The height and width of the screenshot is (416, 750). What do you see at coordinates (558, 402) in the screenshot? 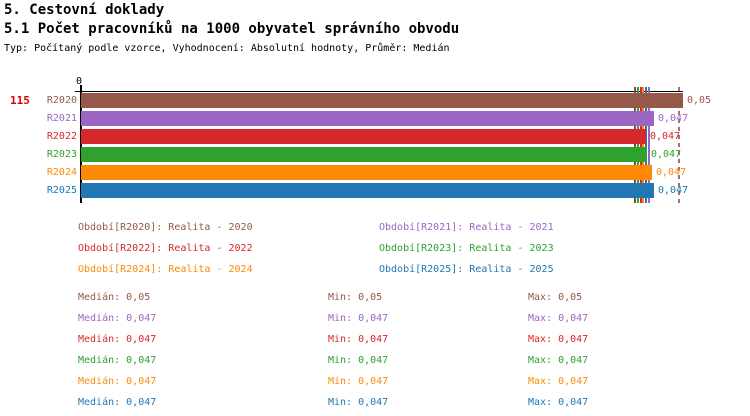
I see `stat-max-R2025: Max: 0,047` at bounding box center [558, 402].